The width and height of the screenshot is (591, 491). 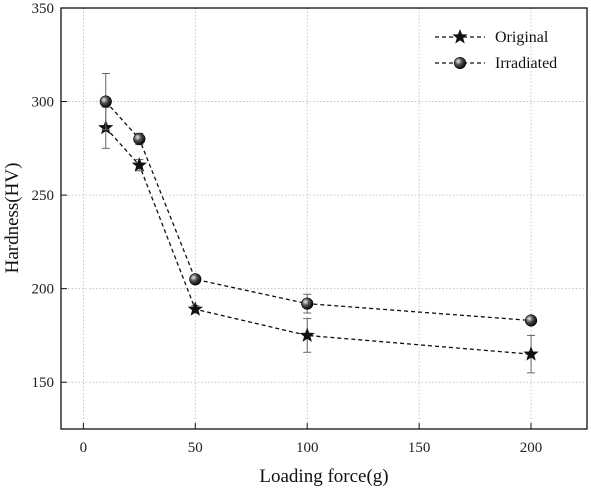 What do you see at coordinates (43, 290) in the screenshot?
I see `y-tick-label: 200` at bounding box center [43, 290].